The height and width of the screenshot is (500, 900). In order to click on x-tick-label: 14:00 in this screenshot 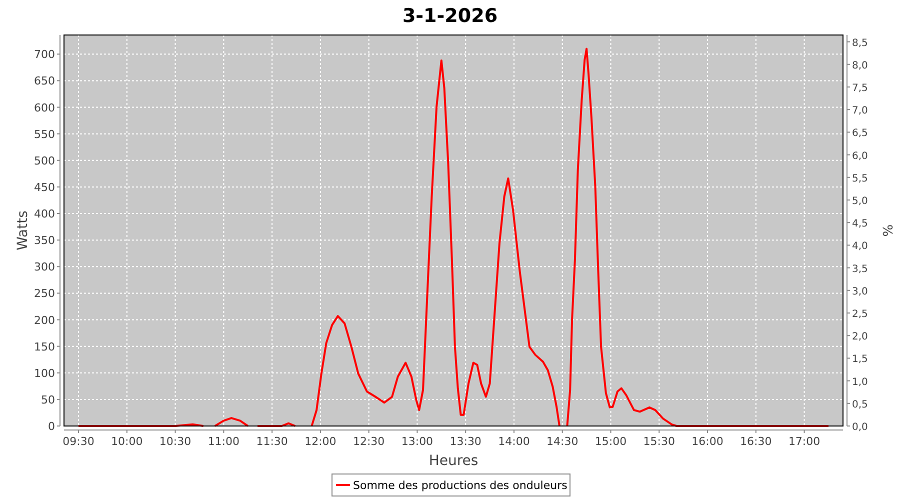, I will do `click(514, 441)`.